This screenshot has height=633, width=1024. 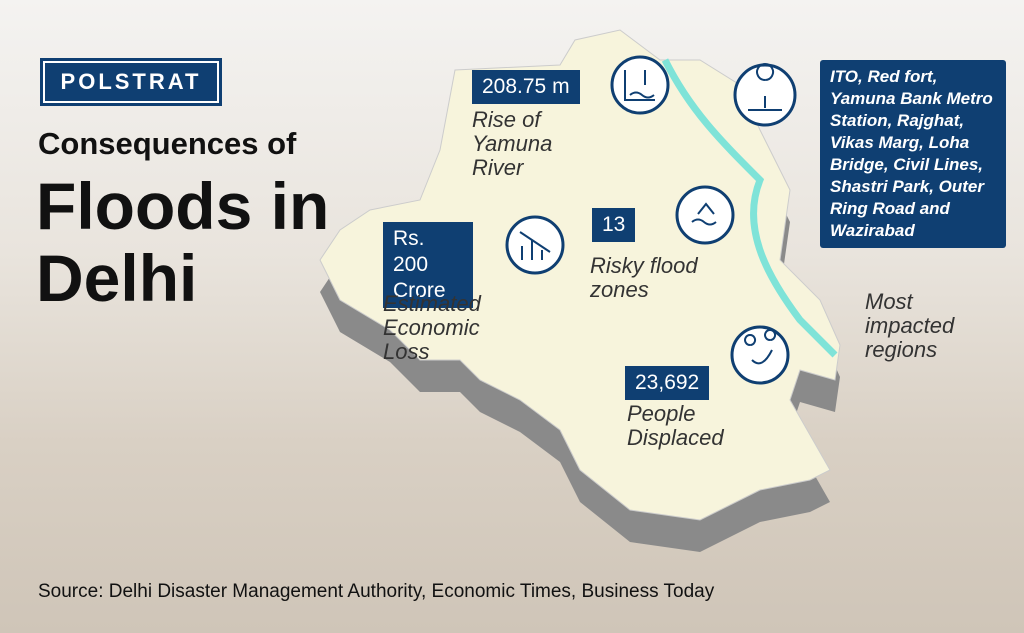 What do you see at coordinates (644, 277) in the screenshot?
I see `stat-label: Risky flood zones` at bounding box center [644, 277].